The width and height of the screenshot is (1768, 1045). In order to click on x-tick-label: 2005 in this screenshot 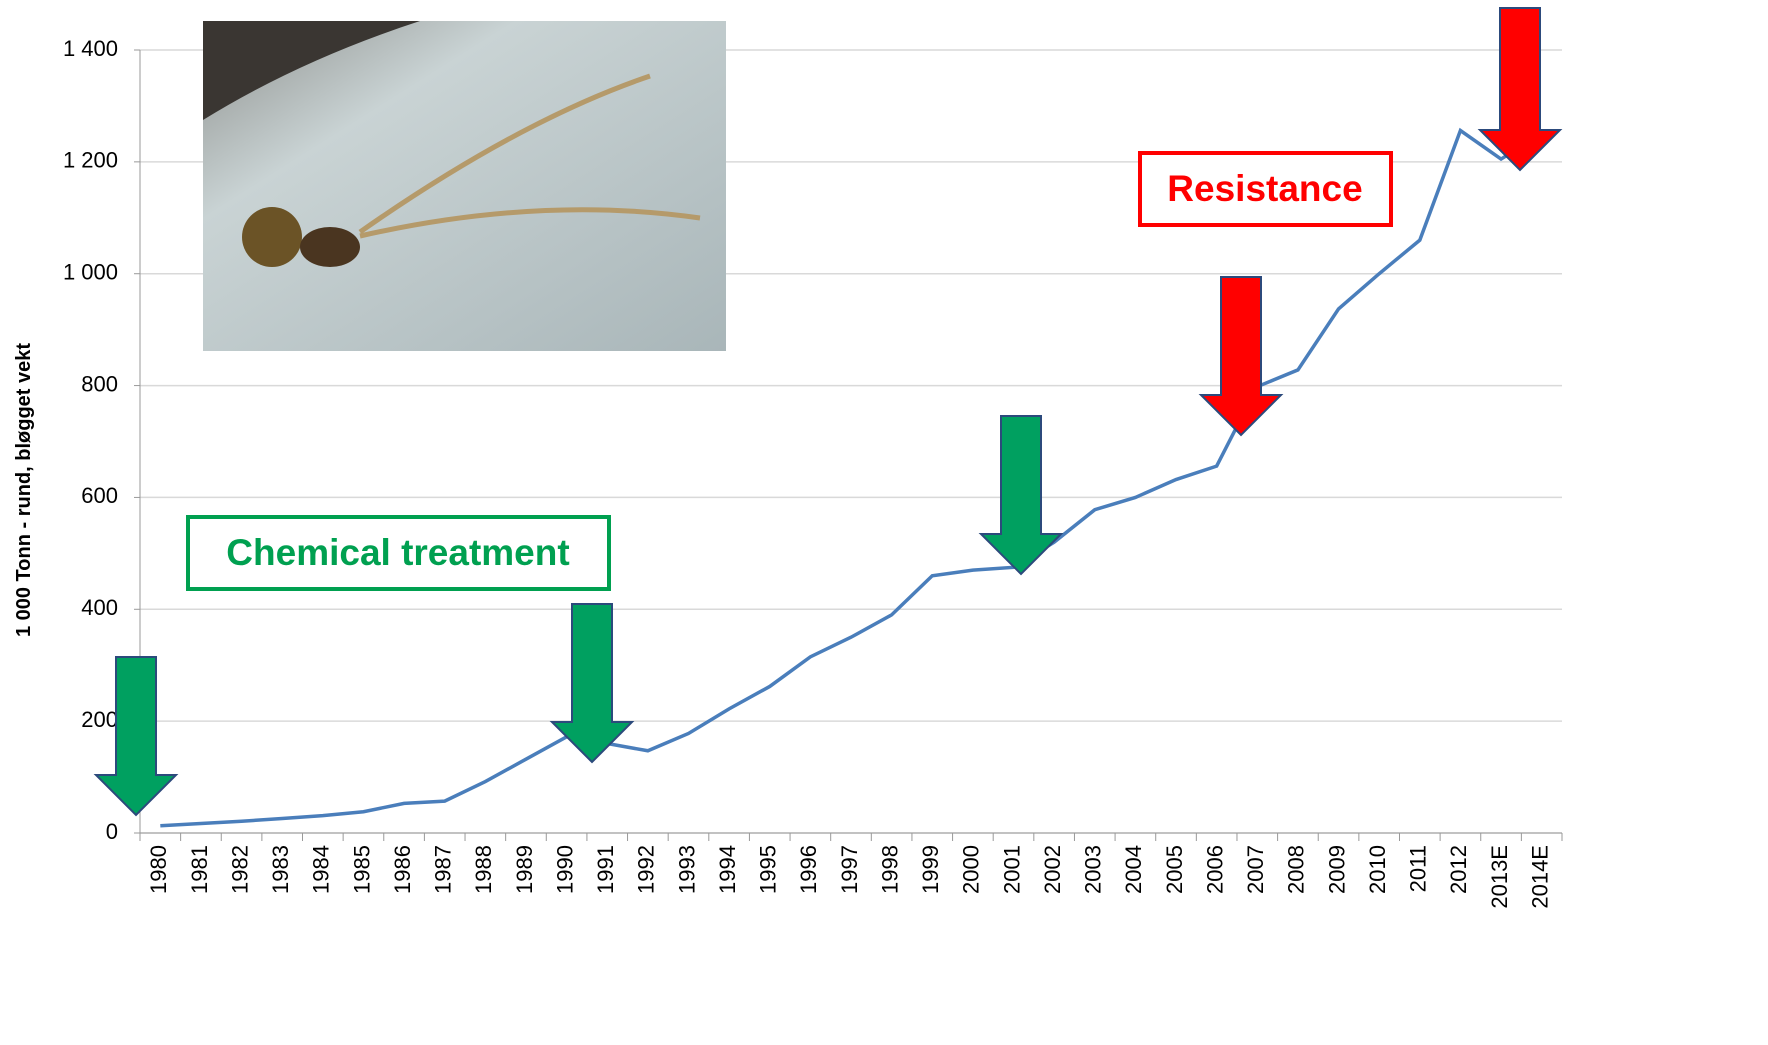, I will do `click(1174, 869)`.